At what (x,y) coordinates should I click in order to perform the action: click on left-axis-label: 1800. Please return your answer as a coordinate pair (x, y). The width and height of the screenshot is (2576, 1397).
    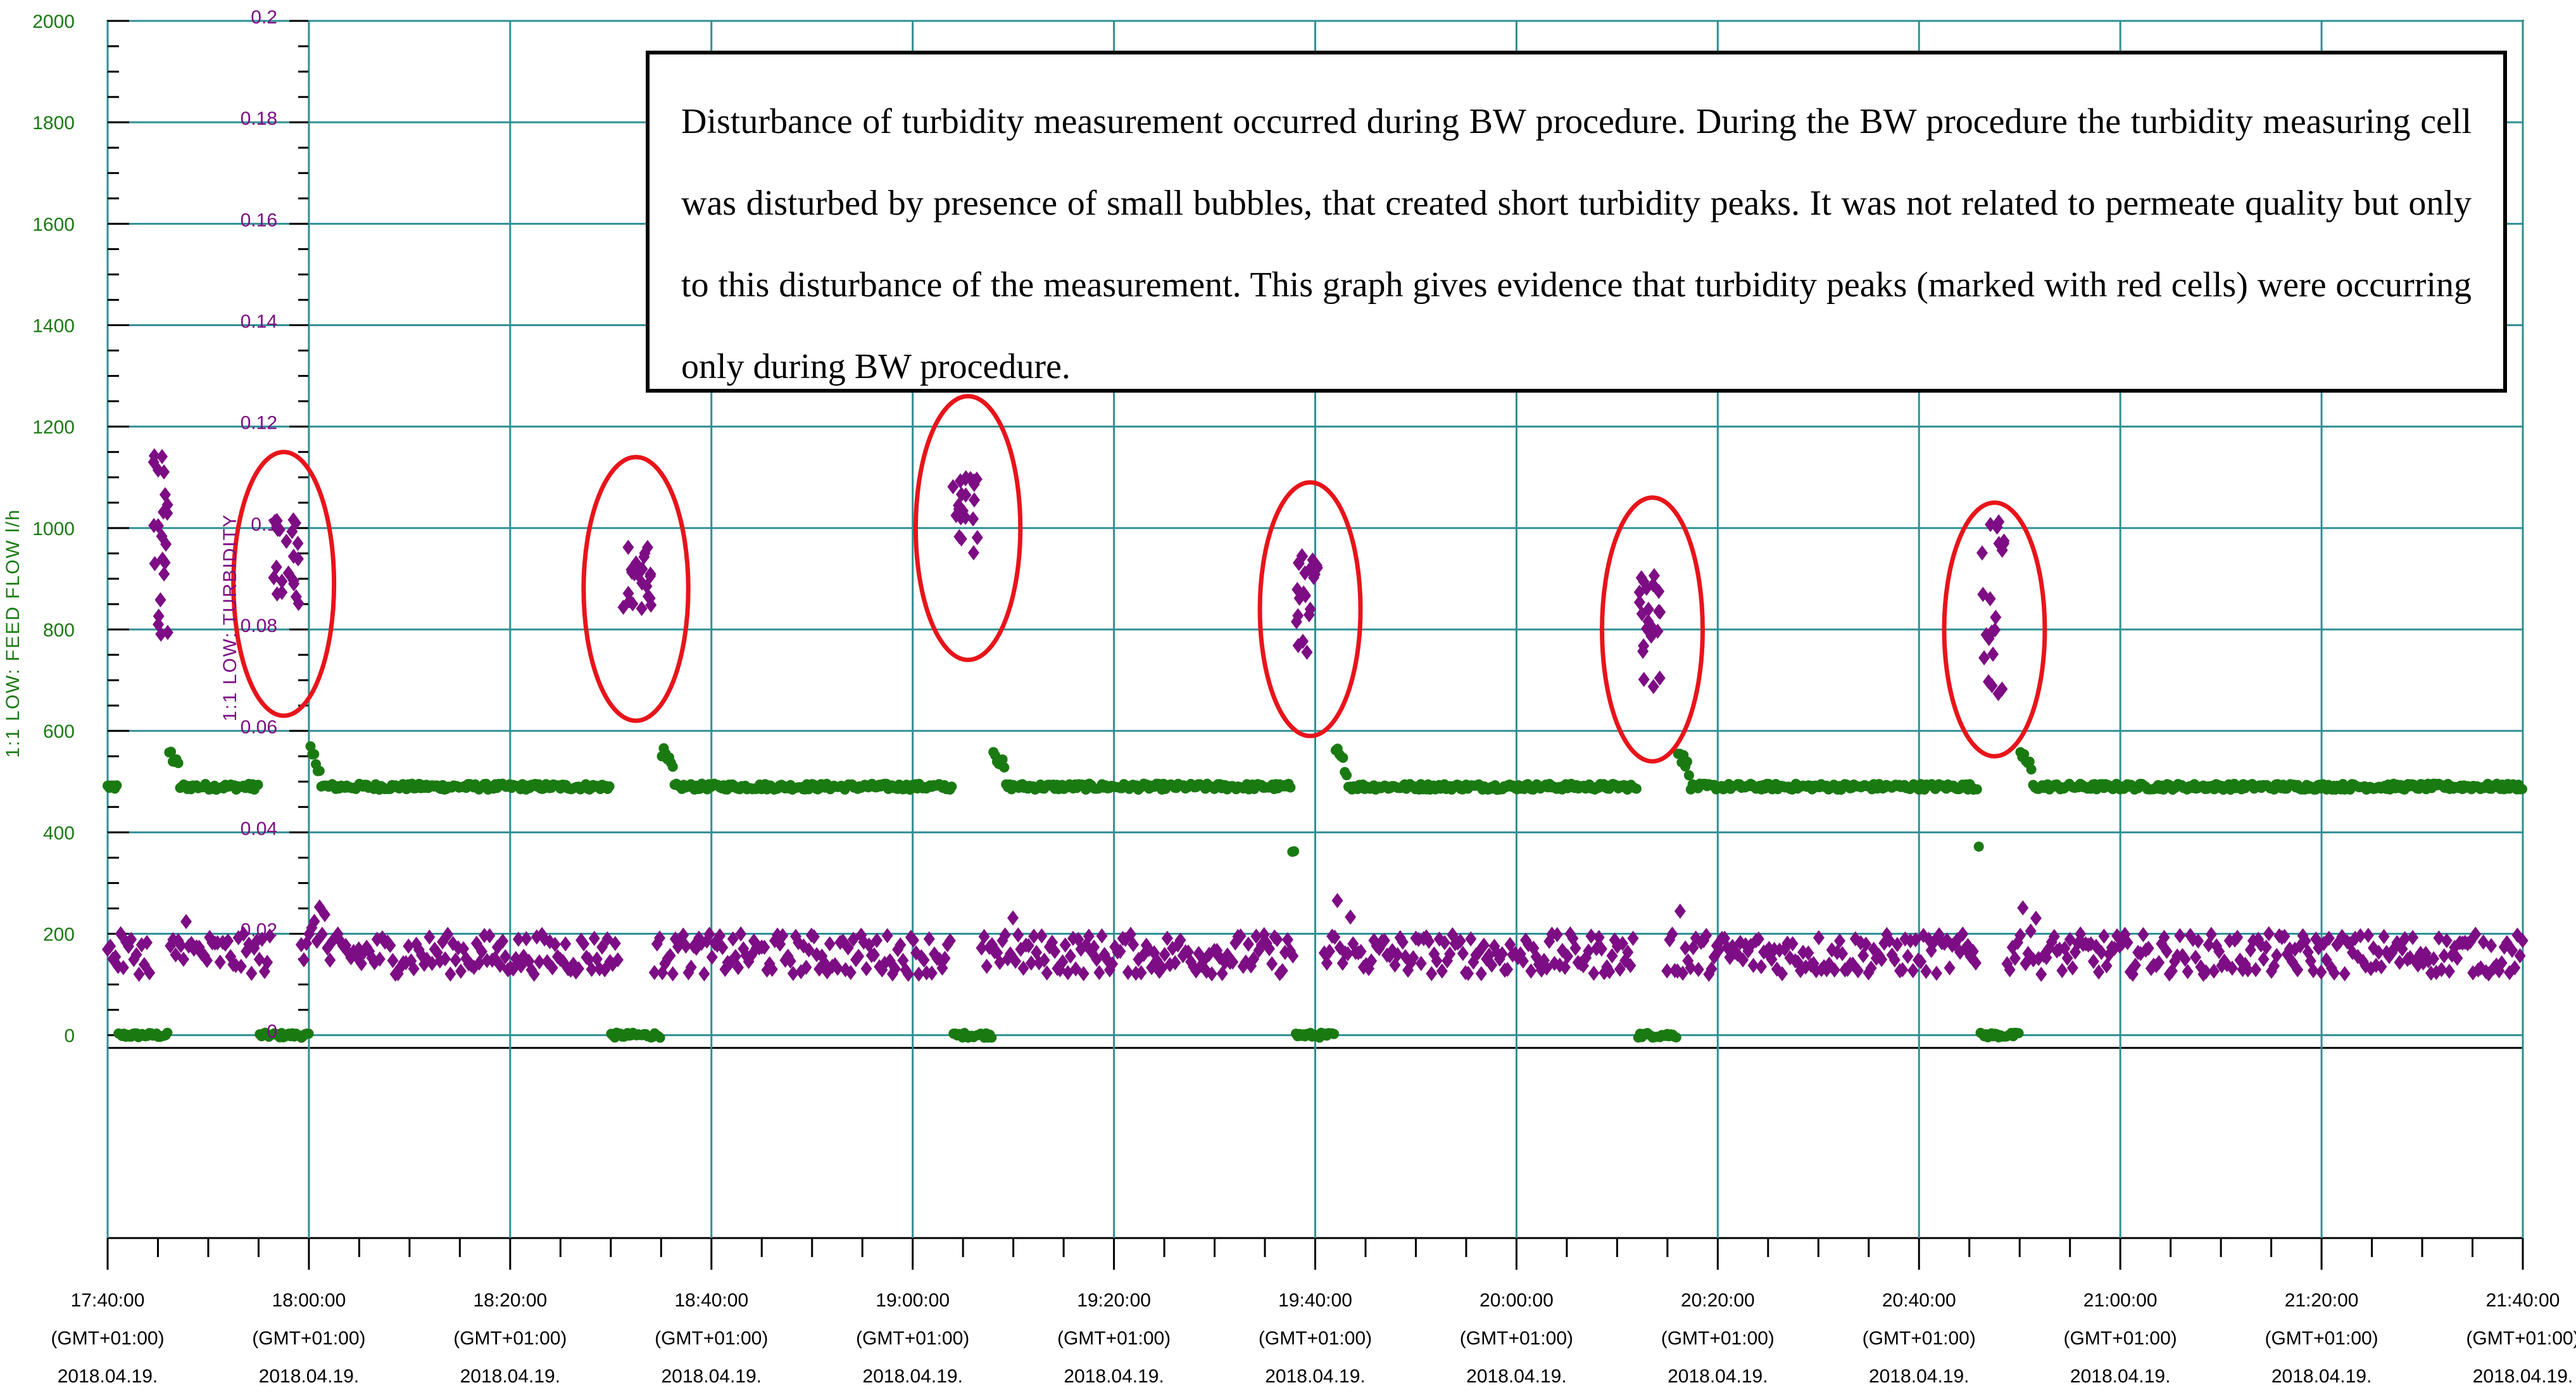
    Looking at the image, I should click on (53, 123).